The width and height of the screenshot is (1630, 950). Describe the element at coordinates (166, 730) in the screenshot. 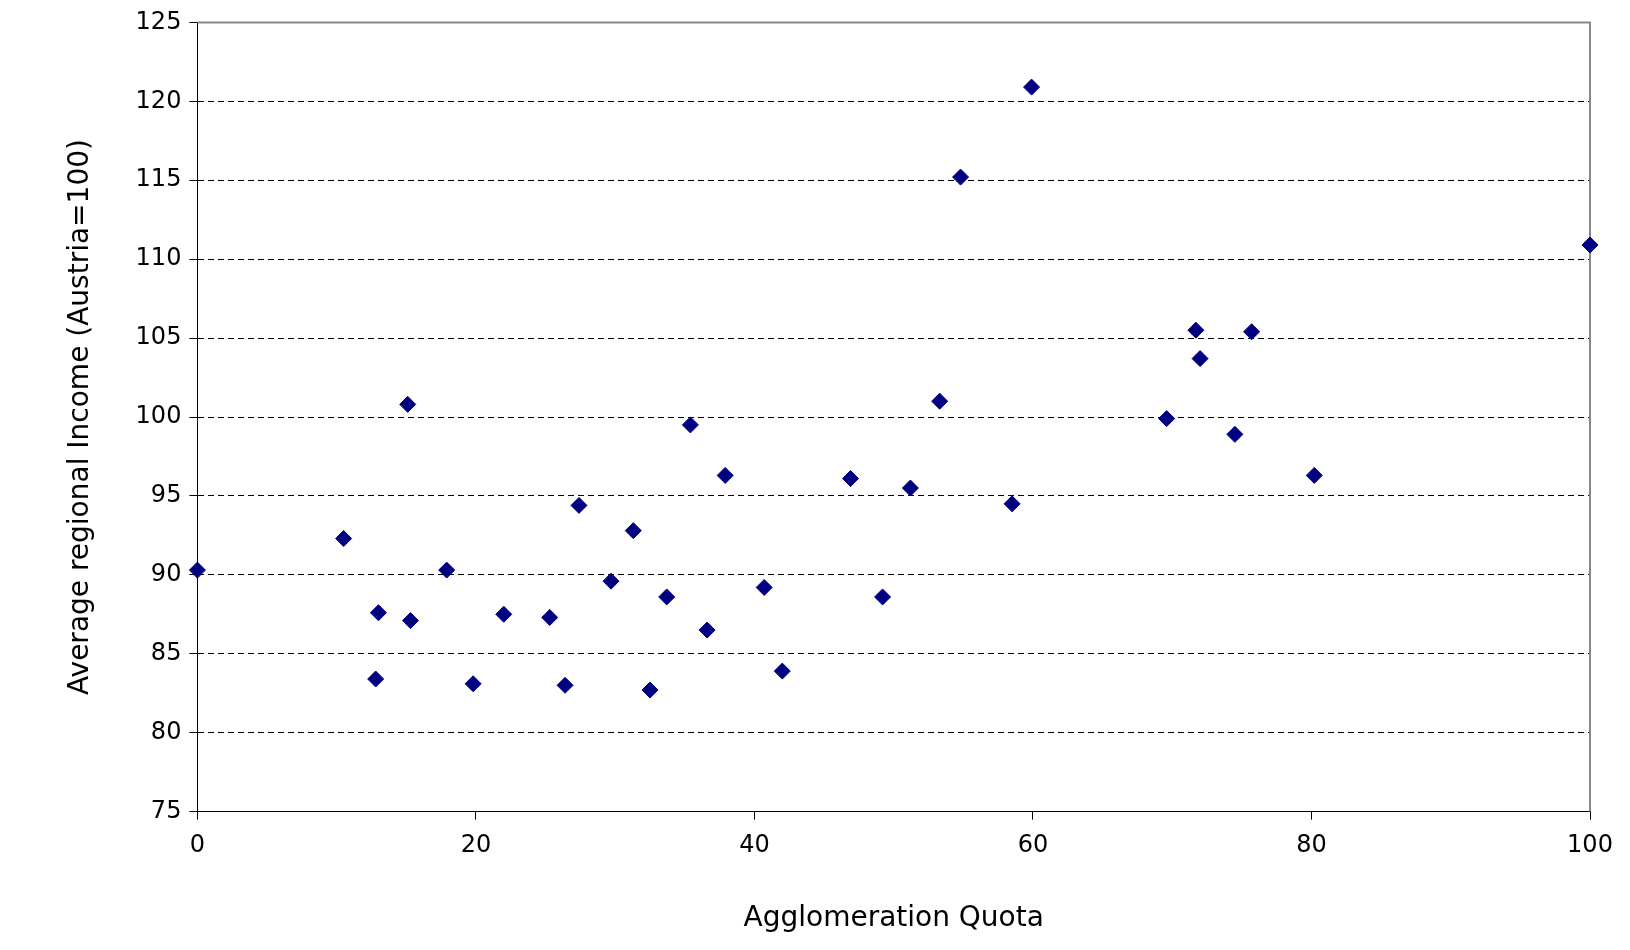

I see `y-tick-label: 80` at that location.